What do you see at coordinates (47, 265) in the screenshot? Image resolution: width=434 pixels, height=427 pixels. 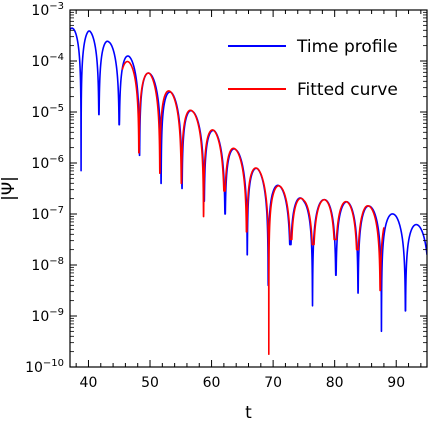 I see `y-tick-label: 10⁻⁸` at bounding box center [47, 265].